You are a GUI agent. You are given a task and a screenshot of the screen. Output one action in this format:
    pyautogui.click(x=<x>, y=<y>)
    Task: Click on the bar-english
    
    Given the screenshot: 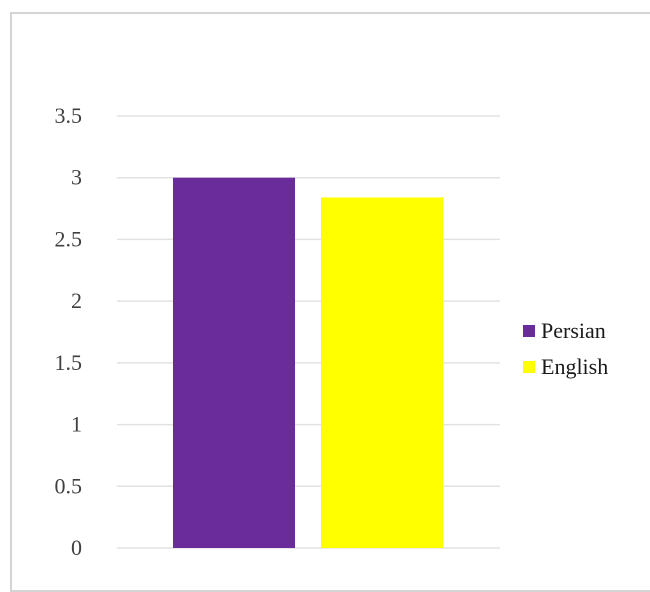 What is the action you would take?
    pyautogui.click(x=382, y=372)
    